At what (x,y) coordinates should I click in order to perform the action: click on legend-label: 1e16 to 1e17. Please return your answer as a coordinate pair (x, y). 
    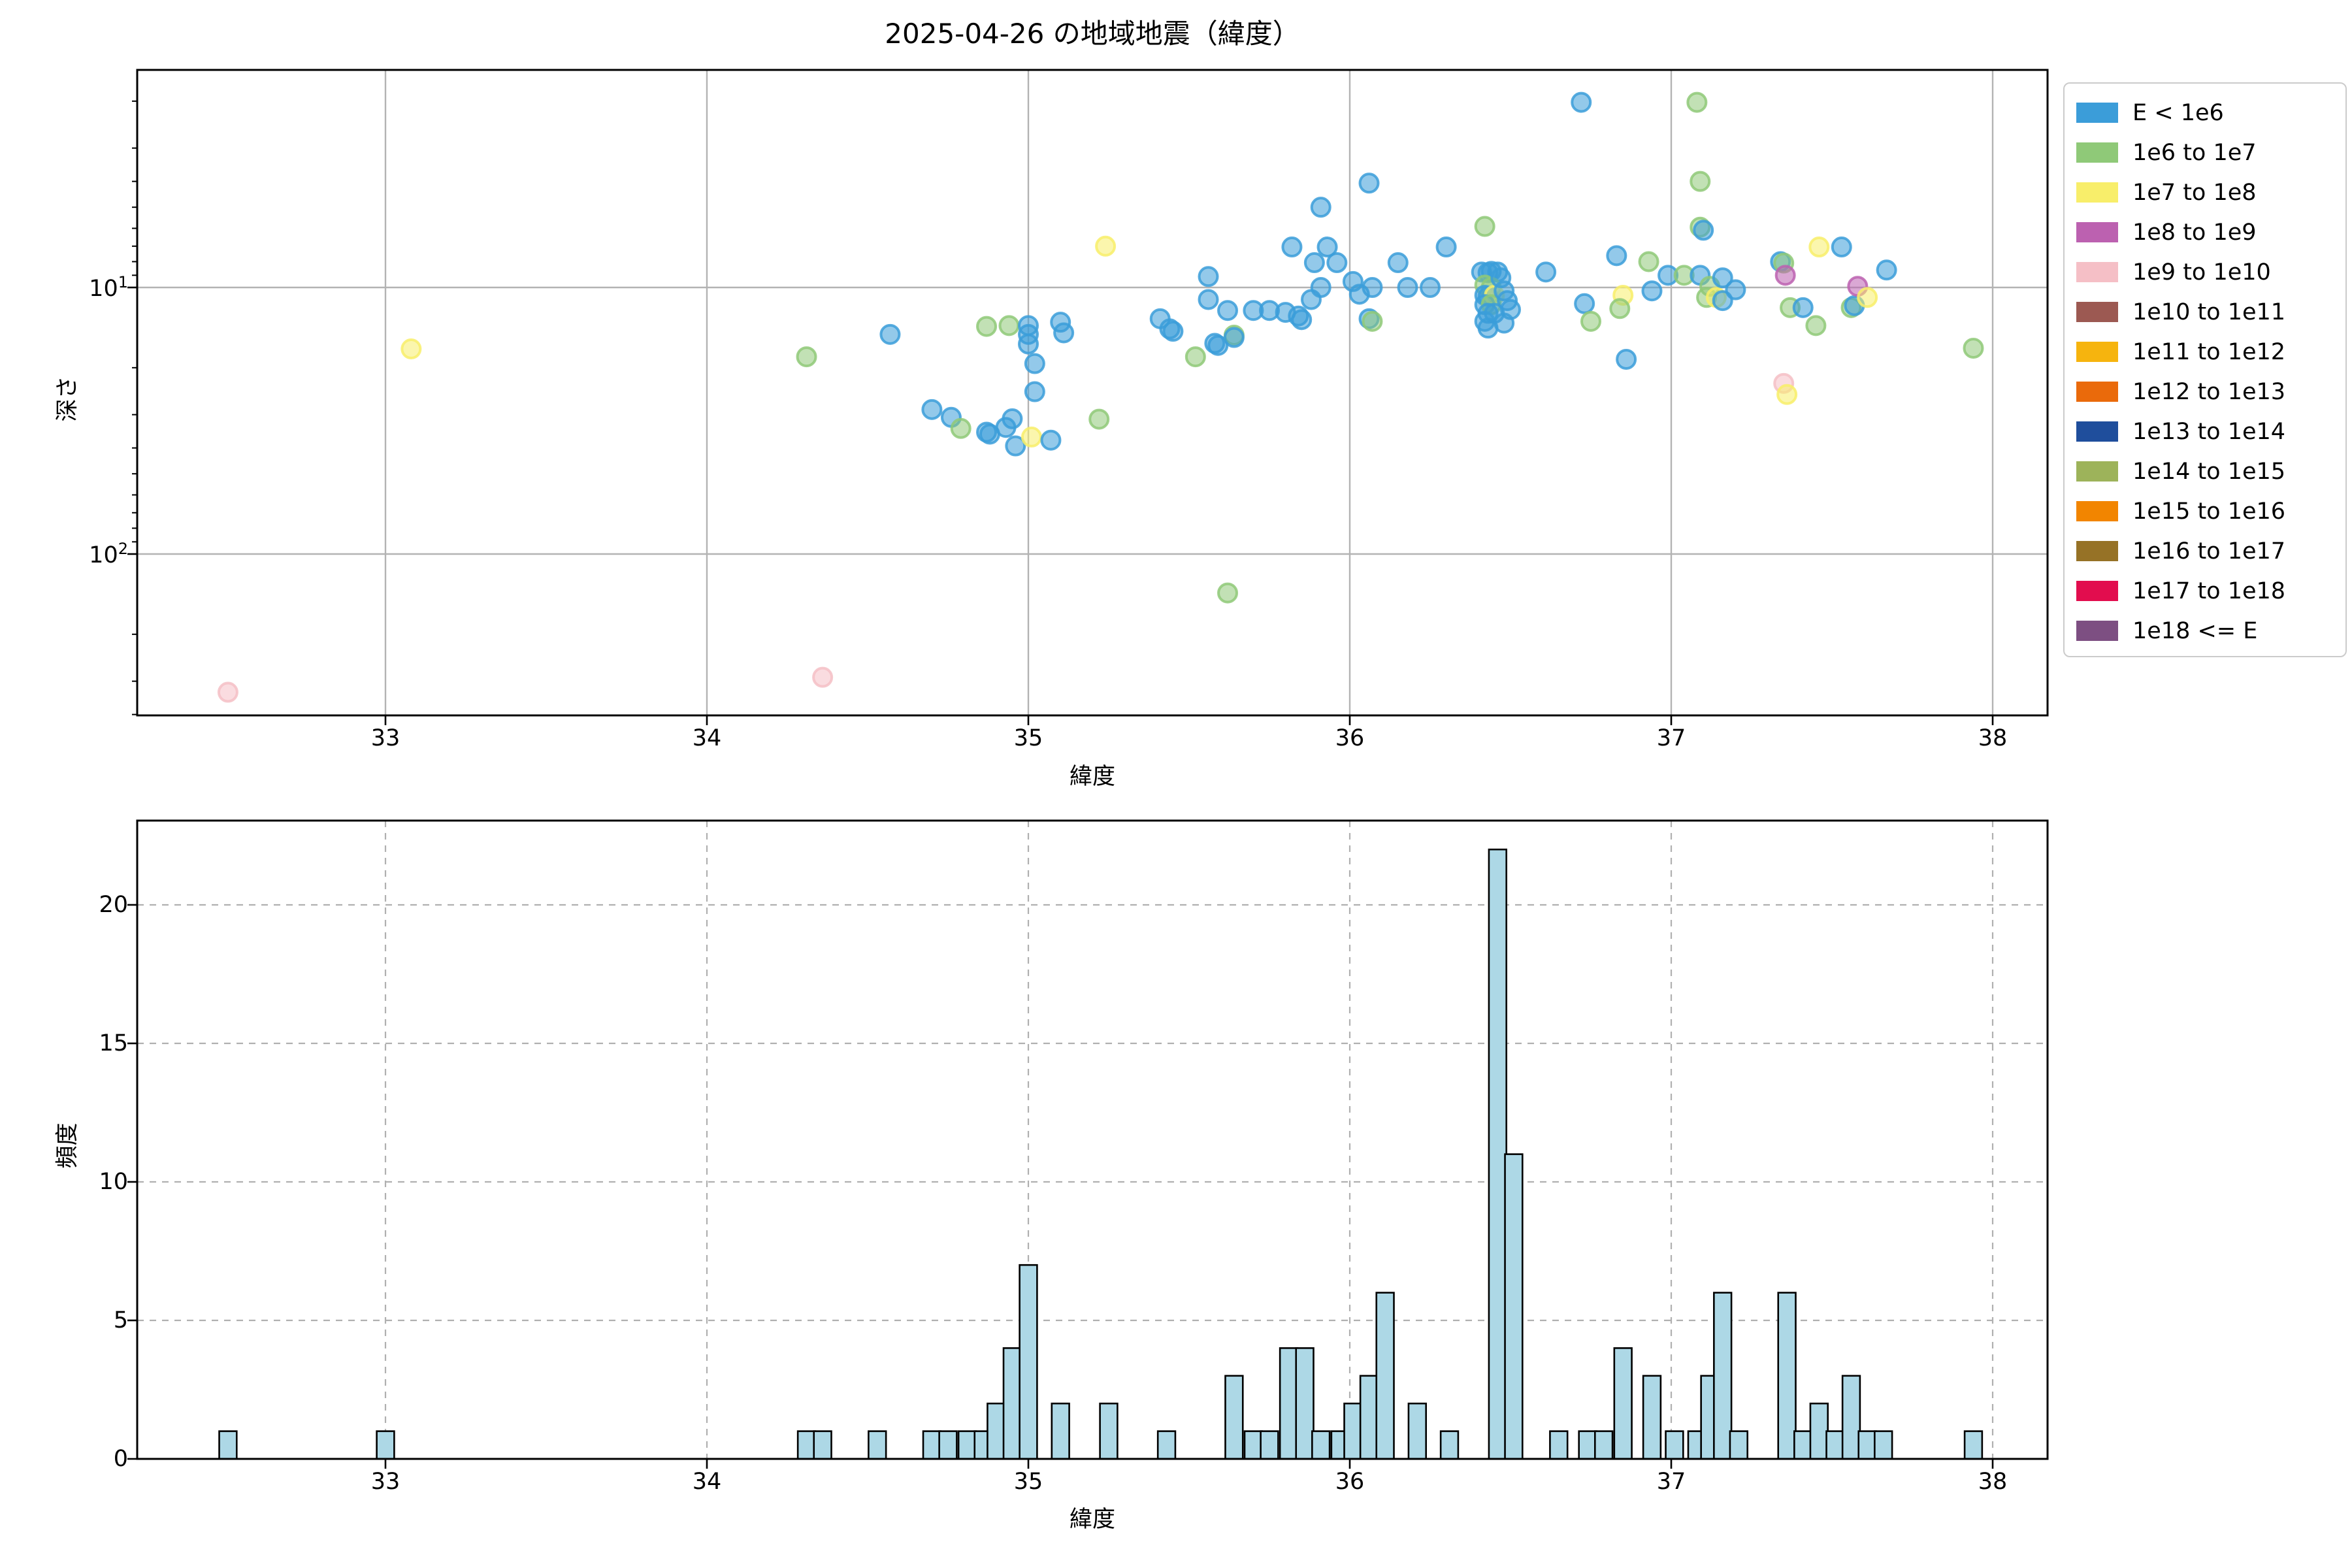
    Looking at the image, I should click on (2209, 551).